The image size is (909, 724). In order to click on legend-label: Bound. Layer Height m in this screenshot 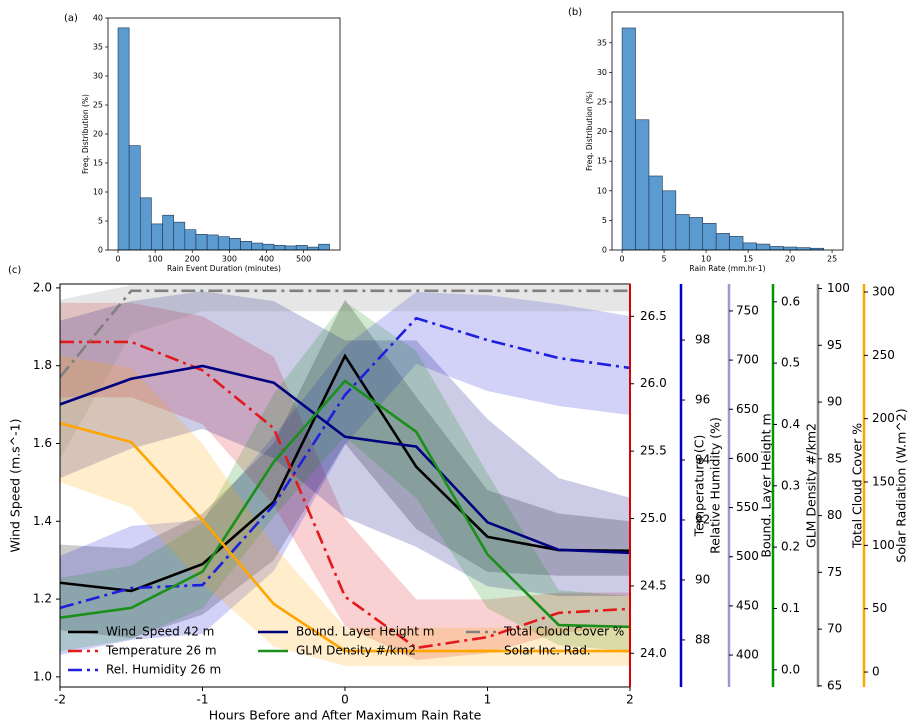, I will do `click(365, 632)`.